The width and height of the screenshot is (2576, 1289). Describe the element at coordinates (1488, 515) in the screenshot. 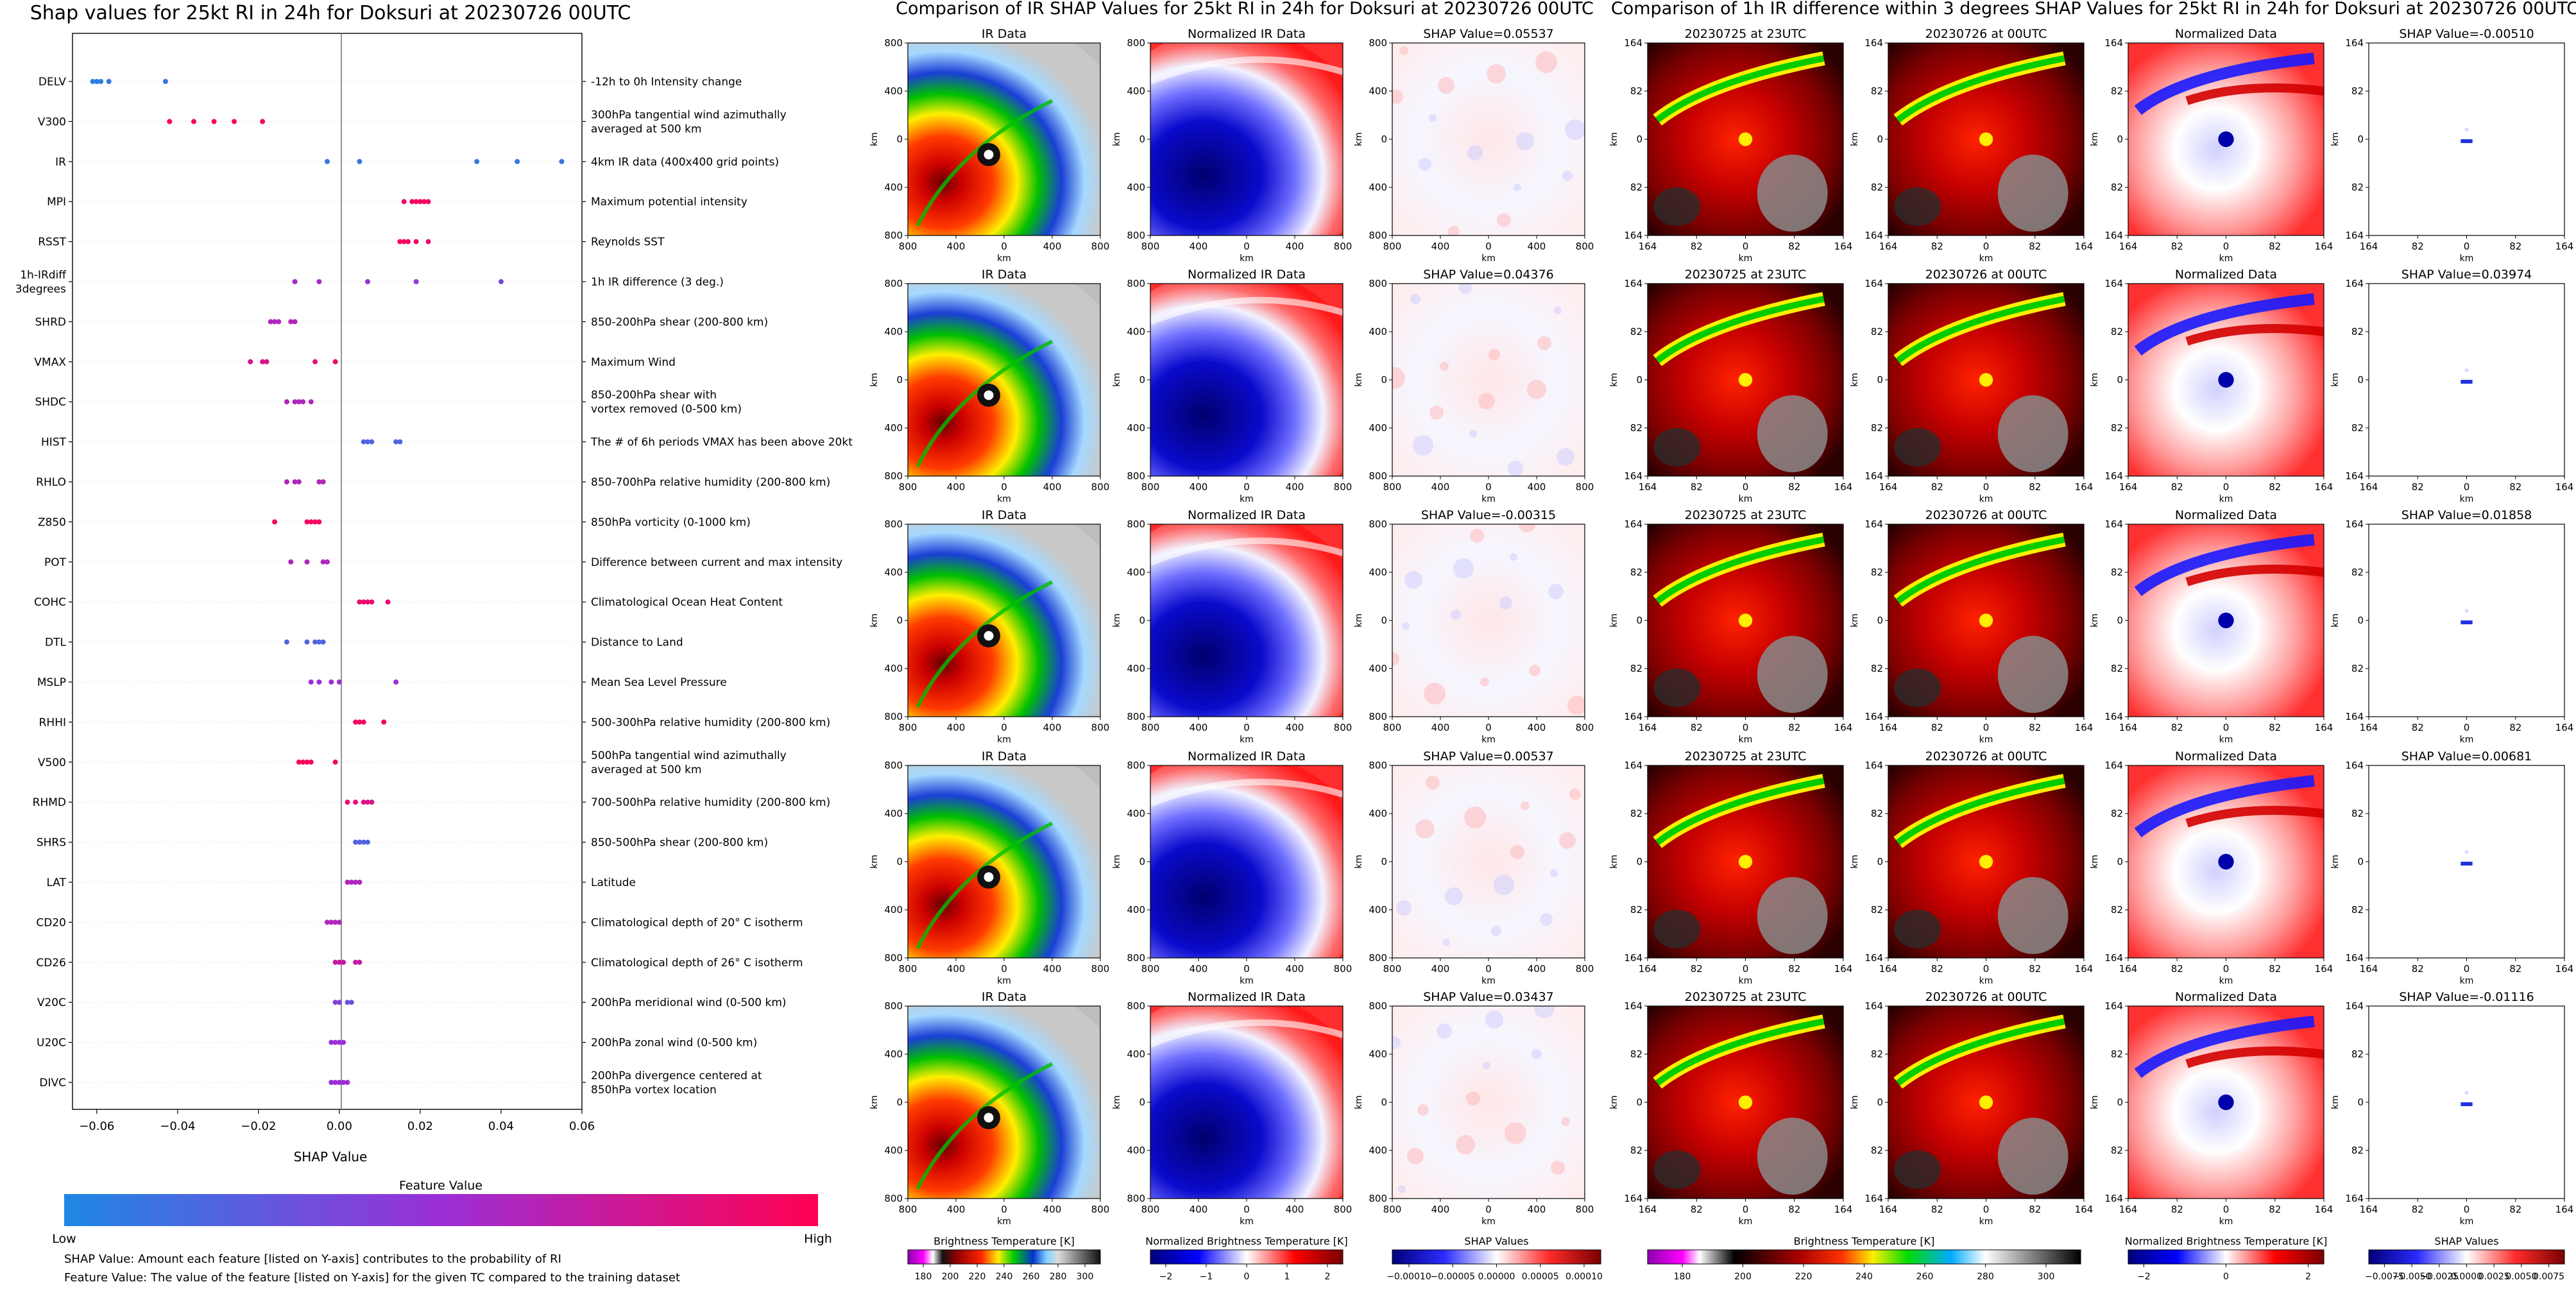

I see `middle-map-title: SHAP Value=-0.00315` at that location.